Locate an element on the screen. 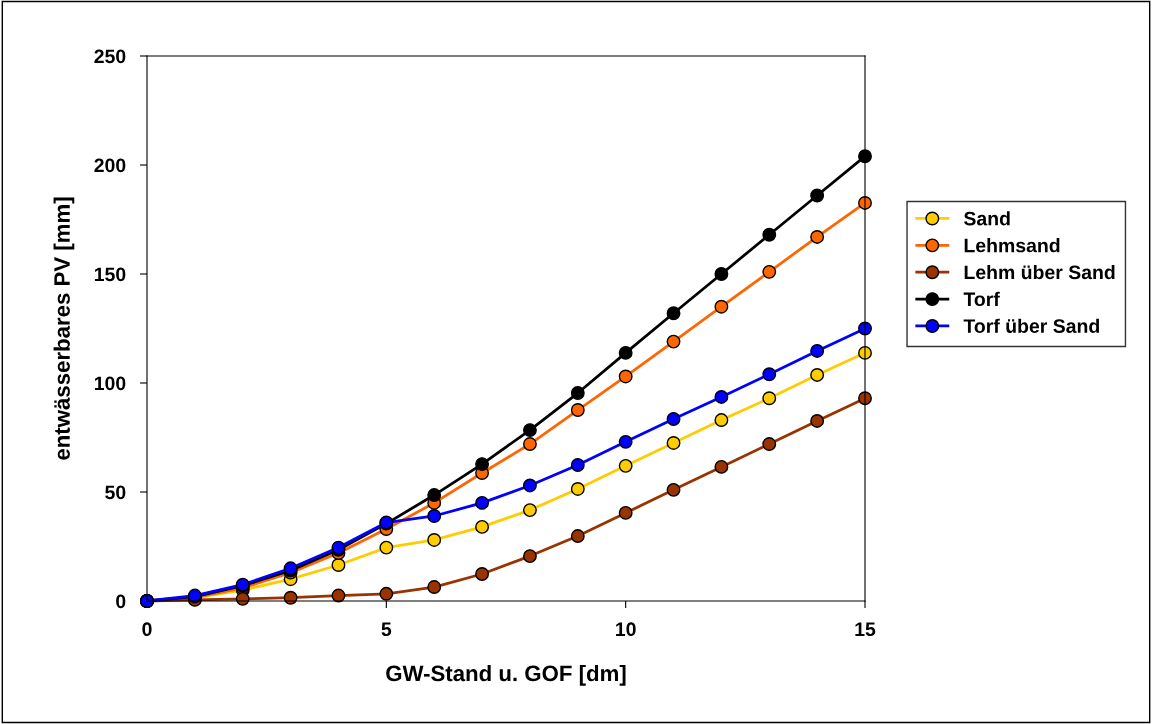  y-tick-label: 200 is located at coordinates (110, 165).